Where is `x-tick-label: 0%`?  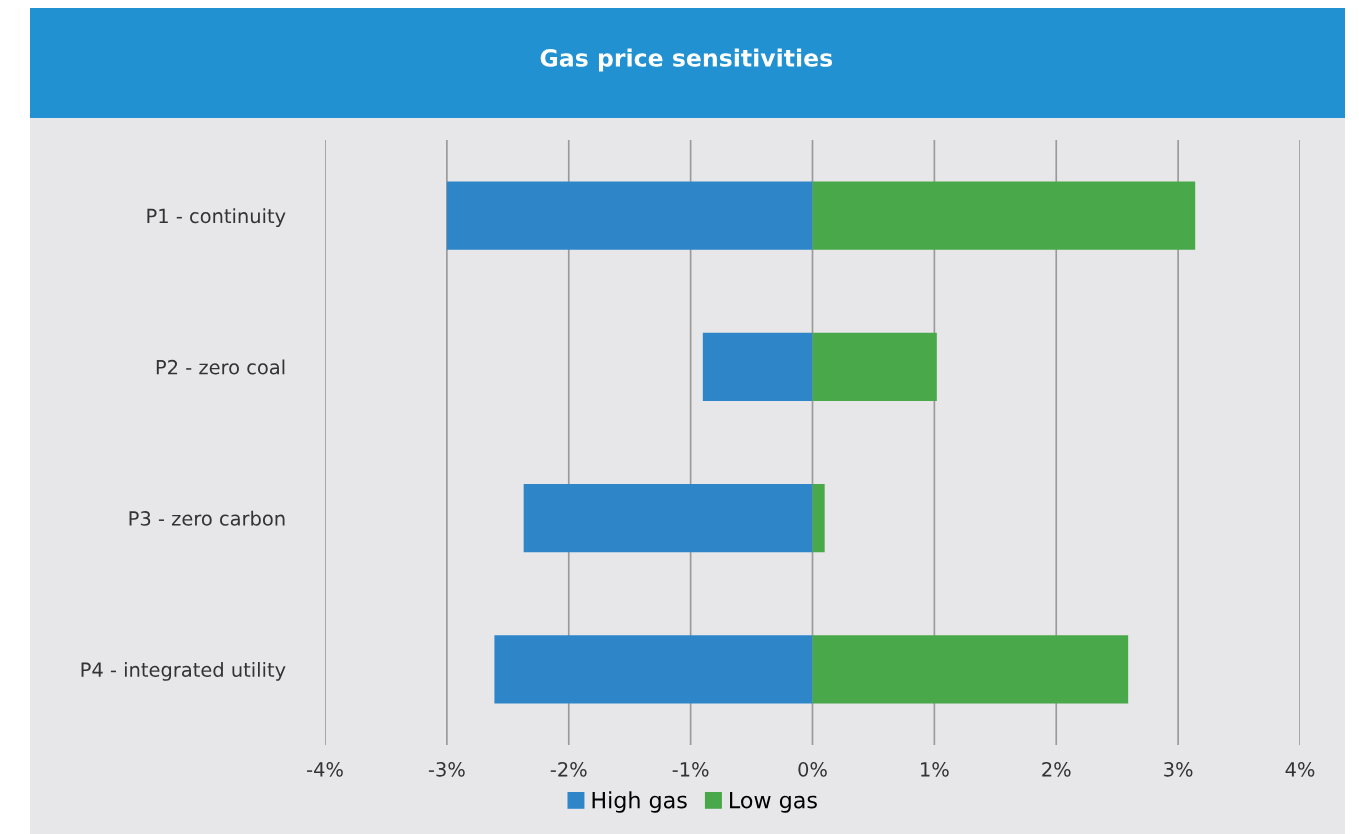 x-tick-label: 0% is located at coordinates (812, 769).